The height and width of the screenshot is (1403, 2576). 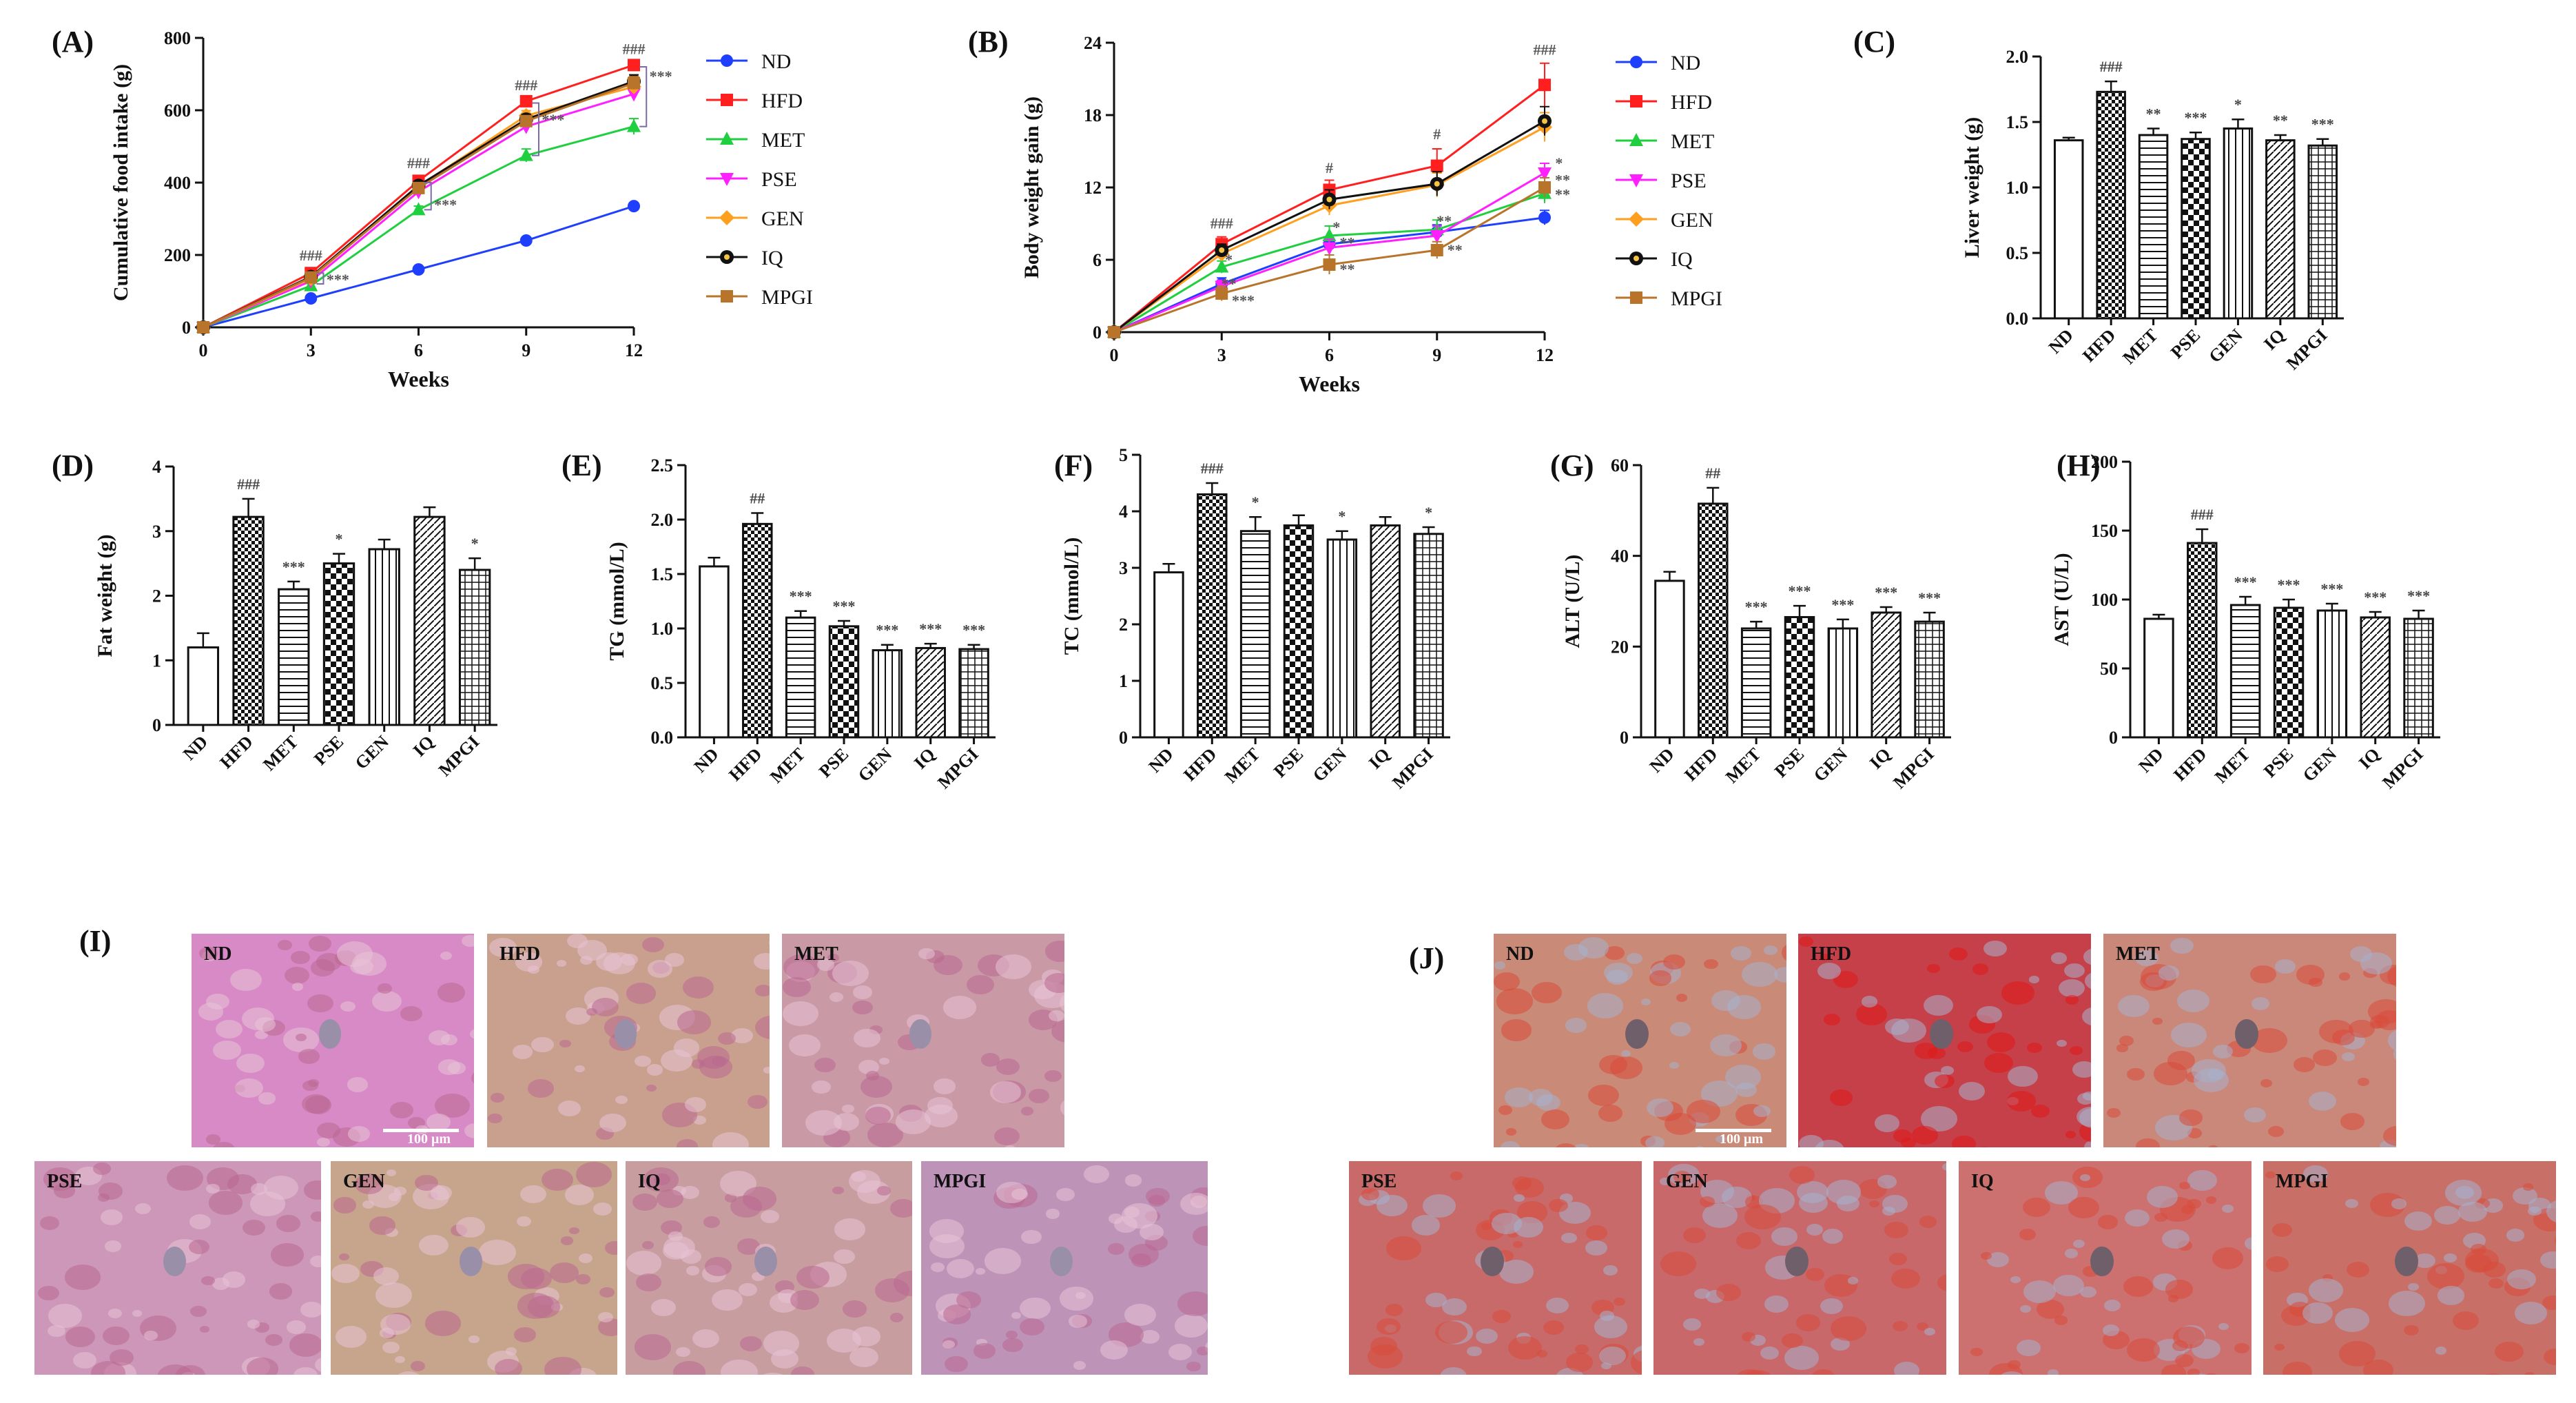 I want to click on panel-label: (H), so click(x=2079, y=465).